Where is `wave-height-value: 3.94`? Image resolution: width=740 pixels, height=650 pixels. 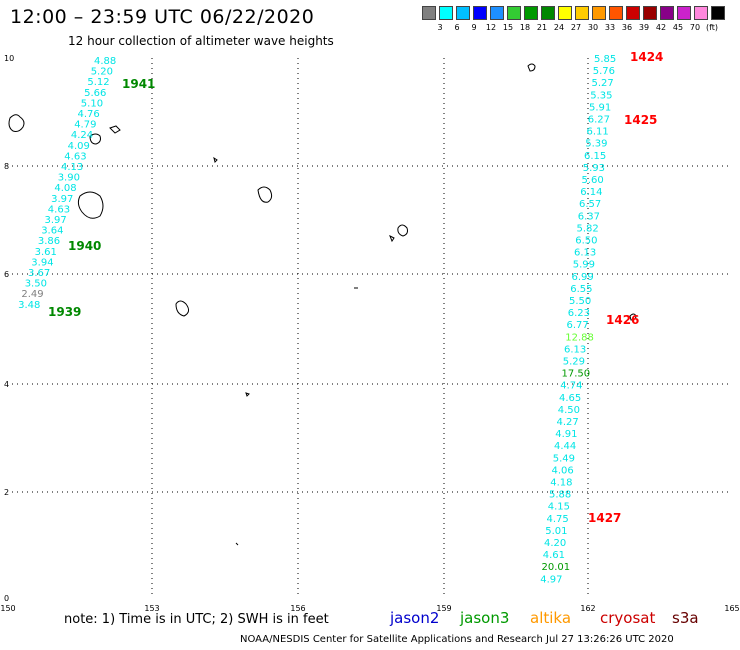
wave-height-value: 3.94 is located at coordinates (42, 262).